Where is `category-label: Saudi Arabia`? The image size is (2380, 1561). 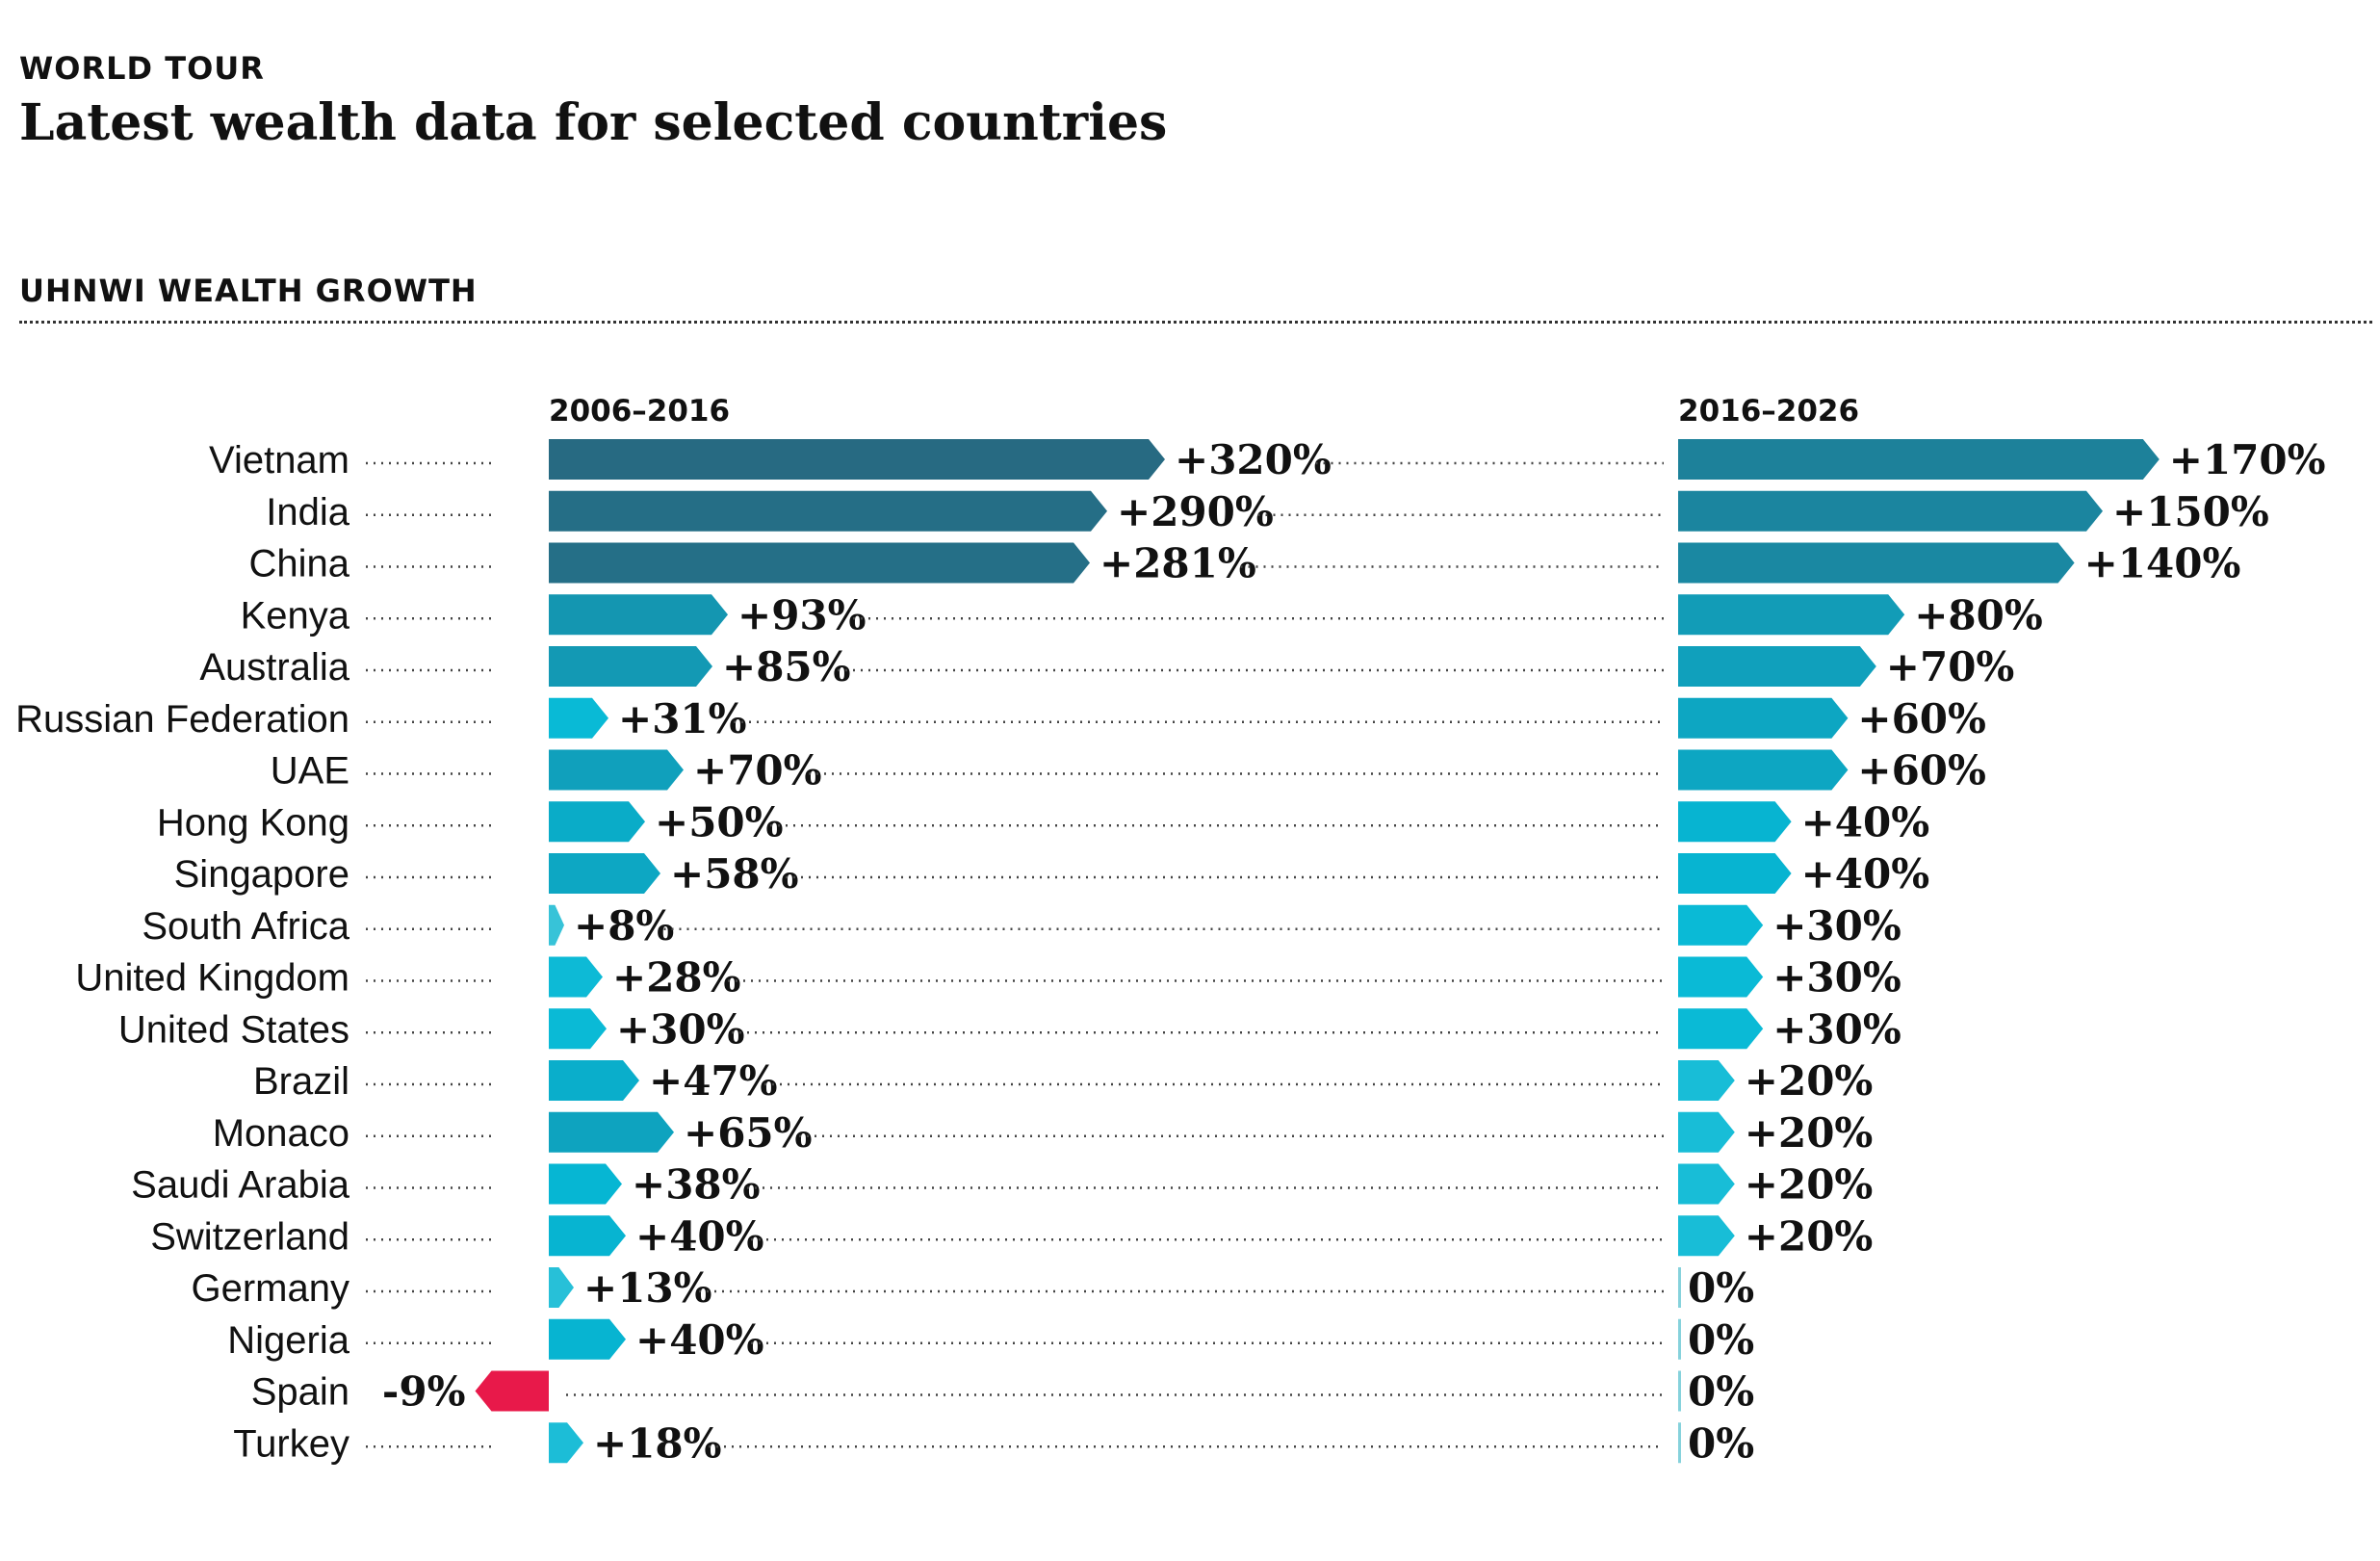
category-label: Saudi Arabia is located at coordinates (241, 1186).